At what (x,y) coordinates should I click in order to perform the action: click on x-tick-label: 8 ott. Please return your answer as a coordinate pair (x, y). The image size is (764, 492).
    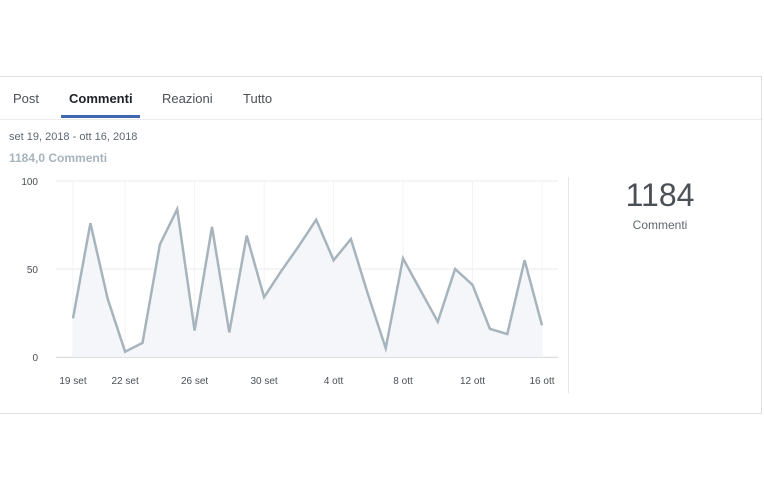
    Looking at the image, I should click on (403, 381).